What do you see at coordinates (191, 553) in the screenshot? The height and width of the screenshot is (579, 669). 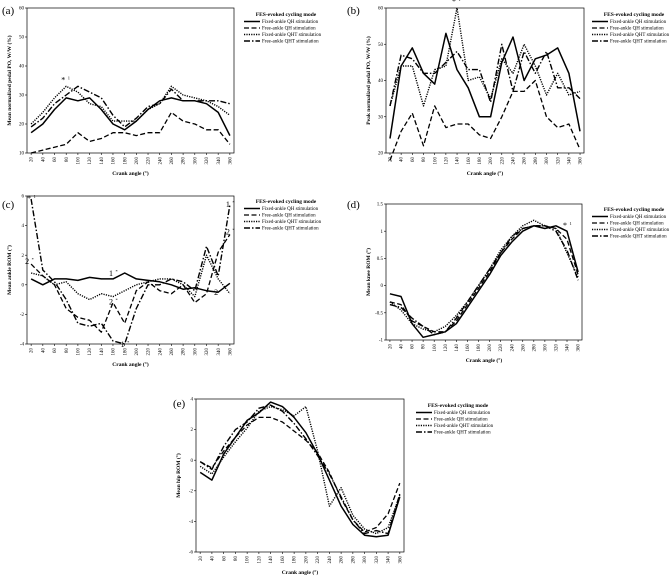 I see `y-tick-label: -6` at bounding box center [191, 553].